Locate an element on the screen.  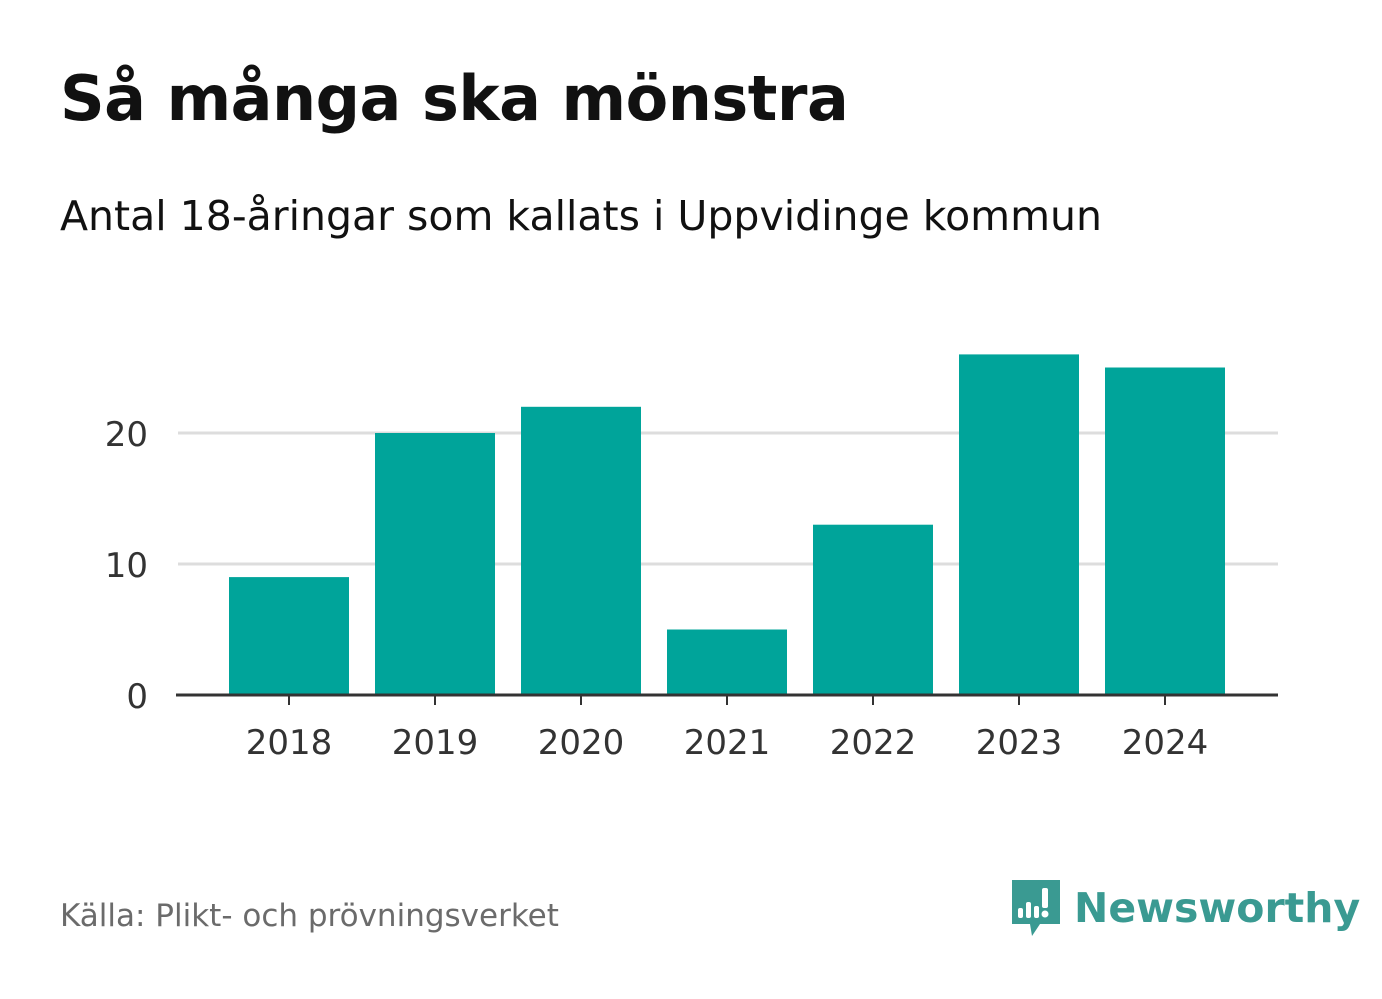
y-tick-label: 10 is located at coordinates (126, 566).